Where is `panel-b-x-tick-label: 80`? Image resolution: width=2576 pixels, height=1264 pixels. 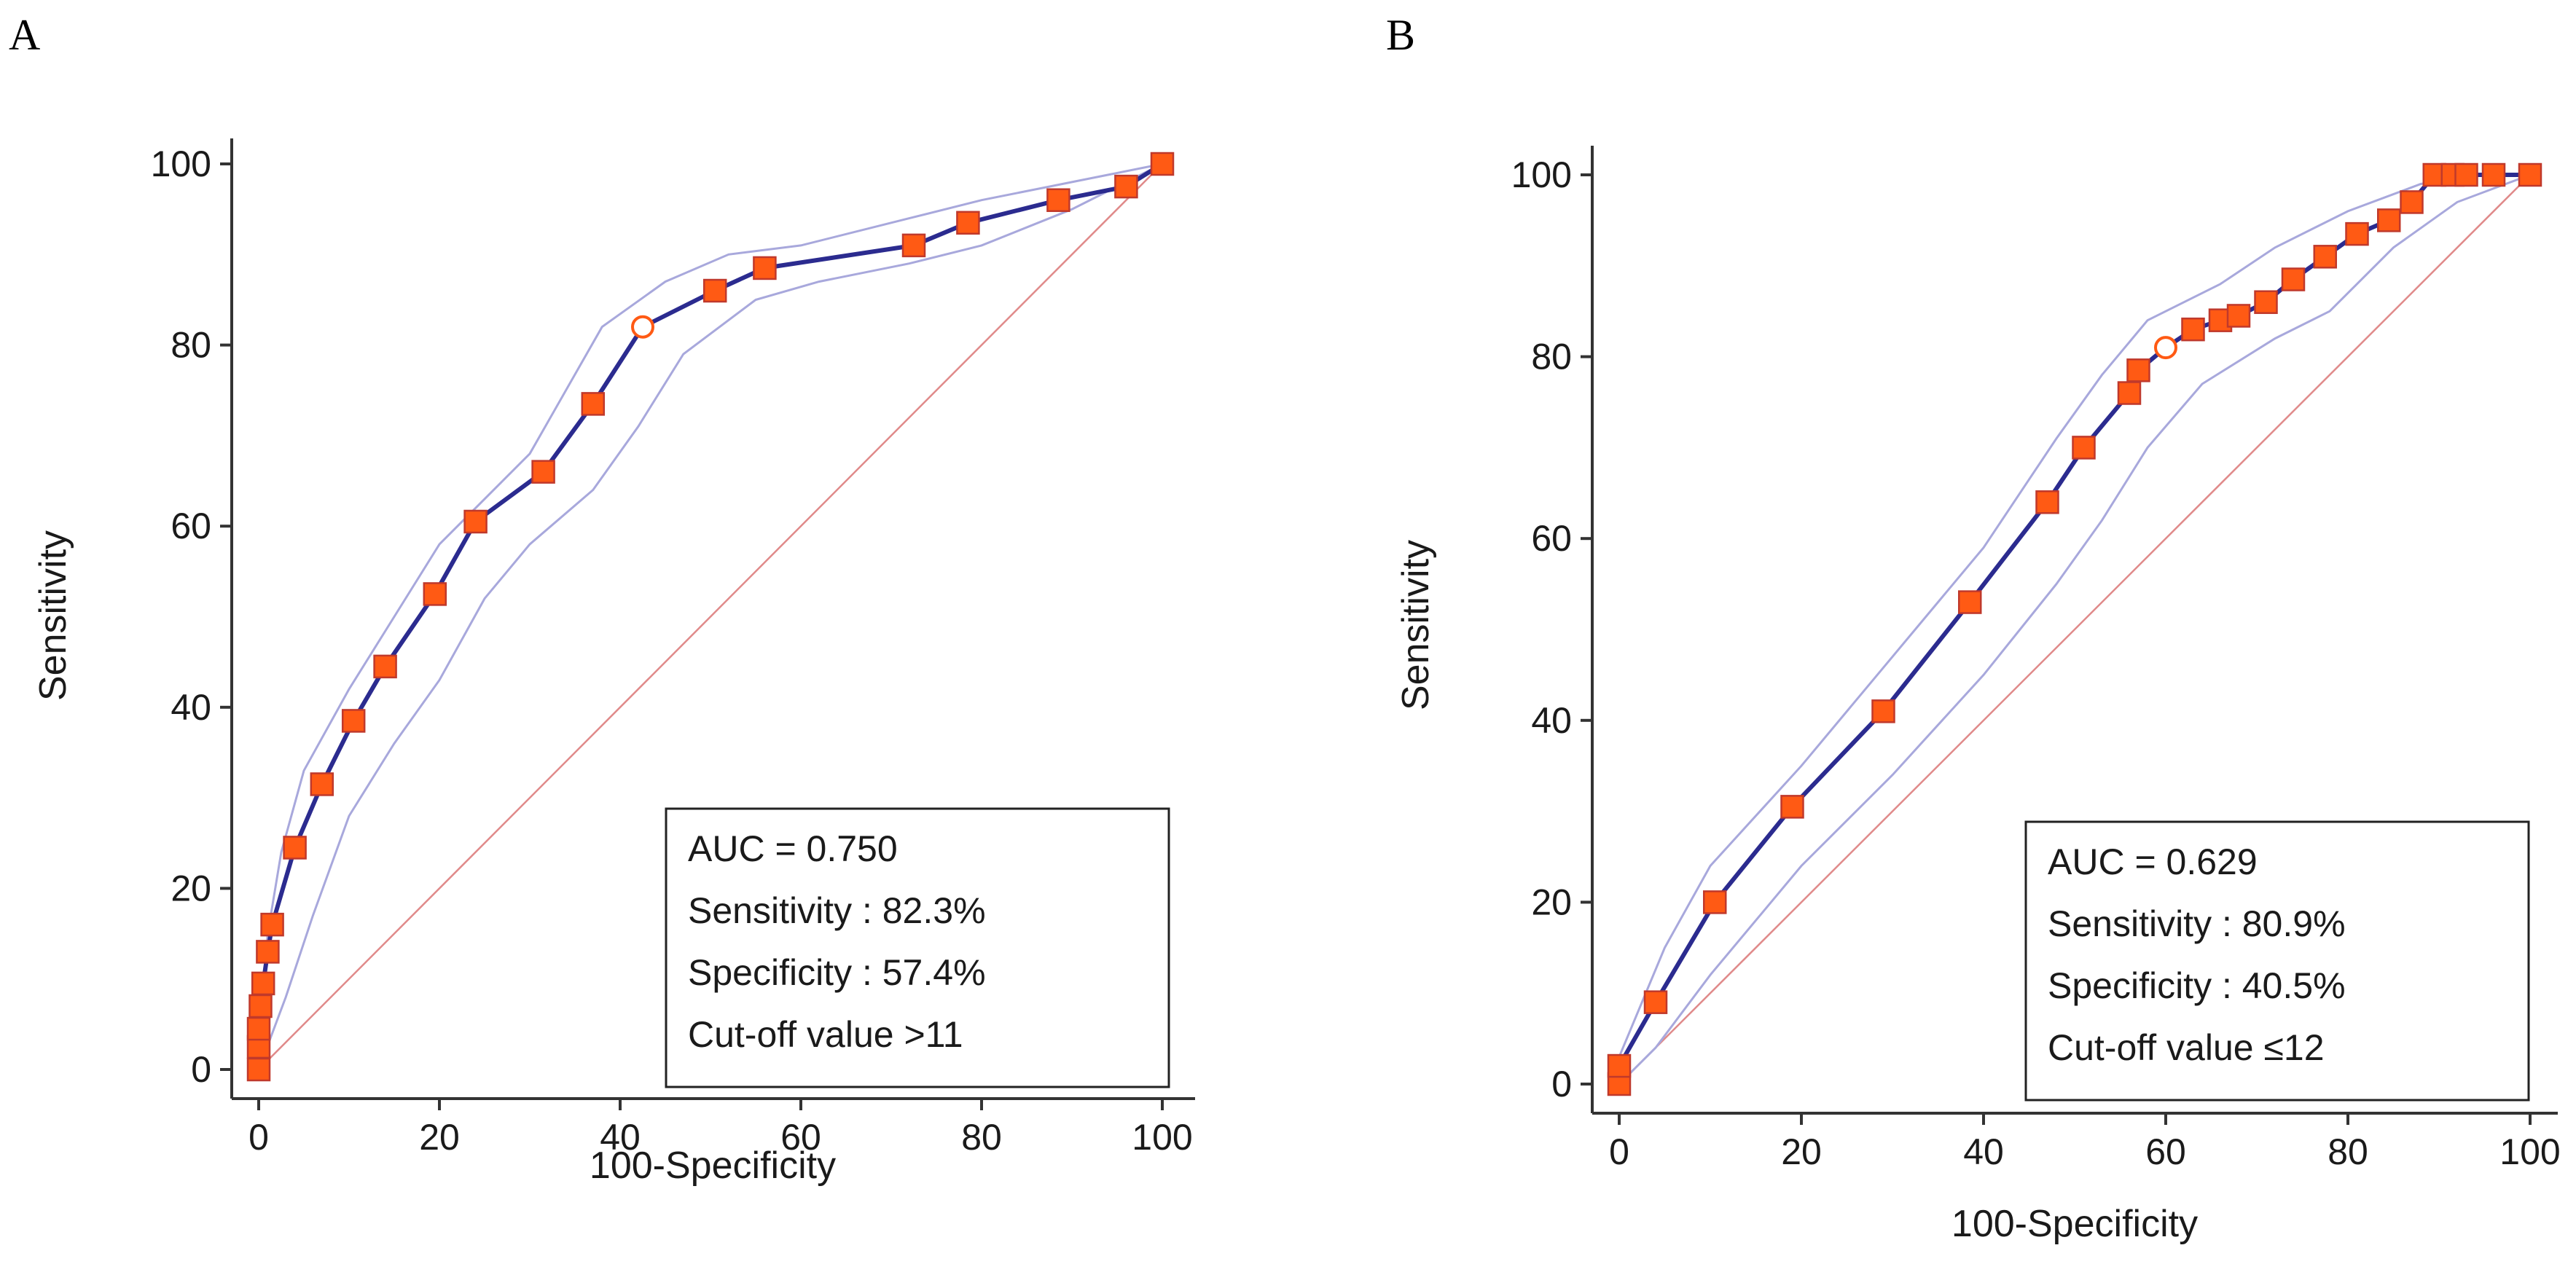
panel-b-x-tick-label: 80 is located at coordinates (2348, 1151).